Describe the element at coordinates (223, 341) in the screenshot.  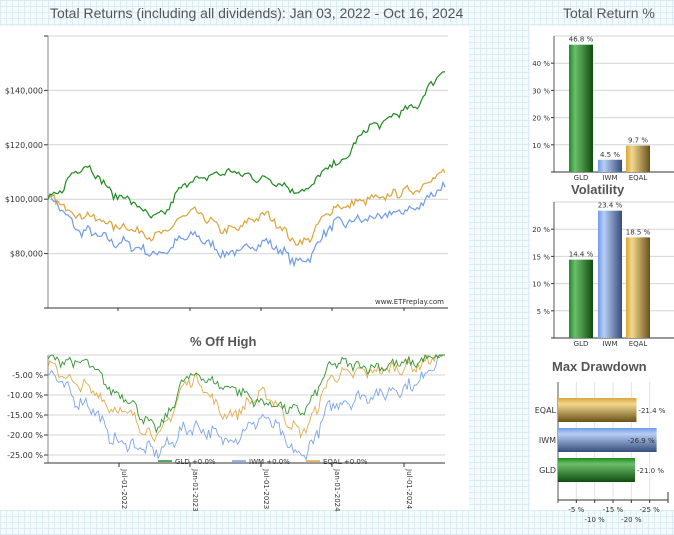
I see `drawdown-title: % Off High` at that location.